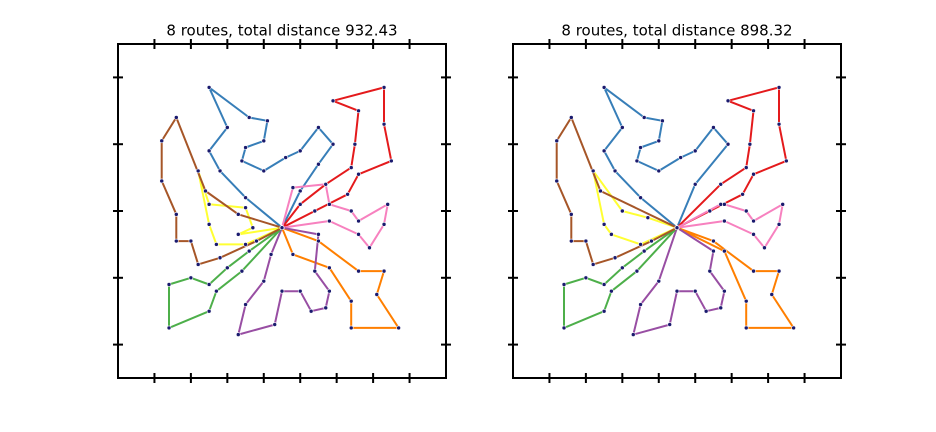 This screenshot has height=432, width=936. What do you see at coordinates (676, 31) in the screenshot?
I see `chart-title: 8 routes, total distance 898.32` at bounding box center [676, 31].